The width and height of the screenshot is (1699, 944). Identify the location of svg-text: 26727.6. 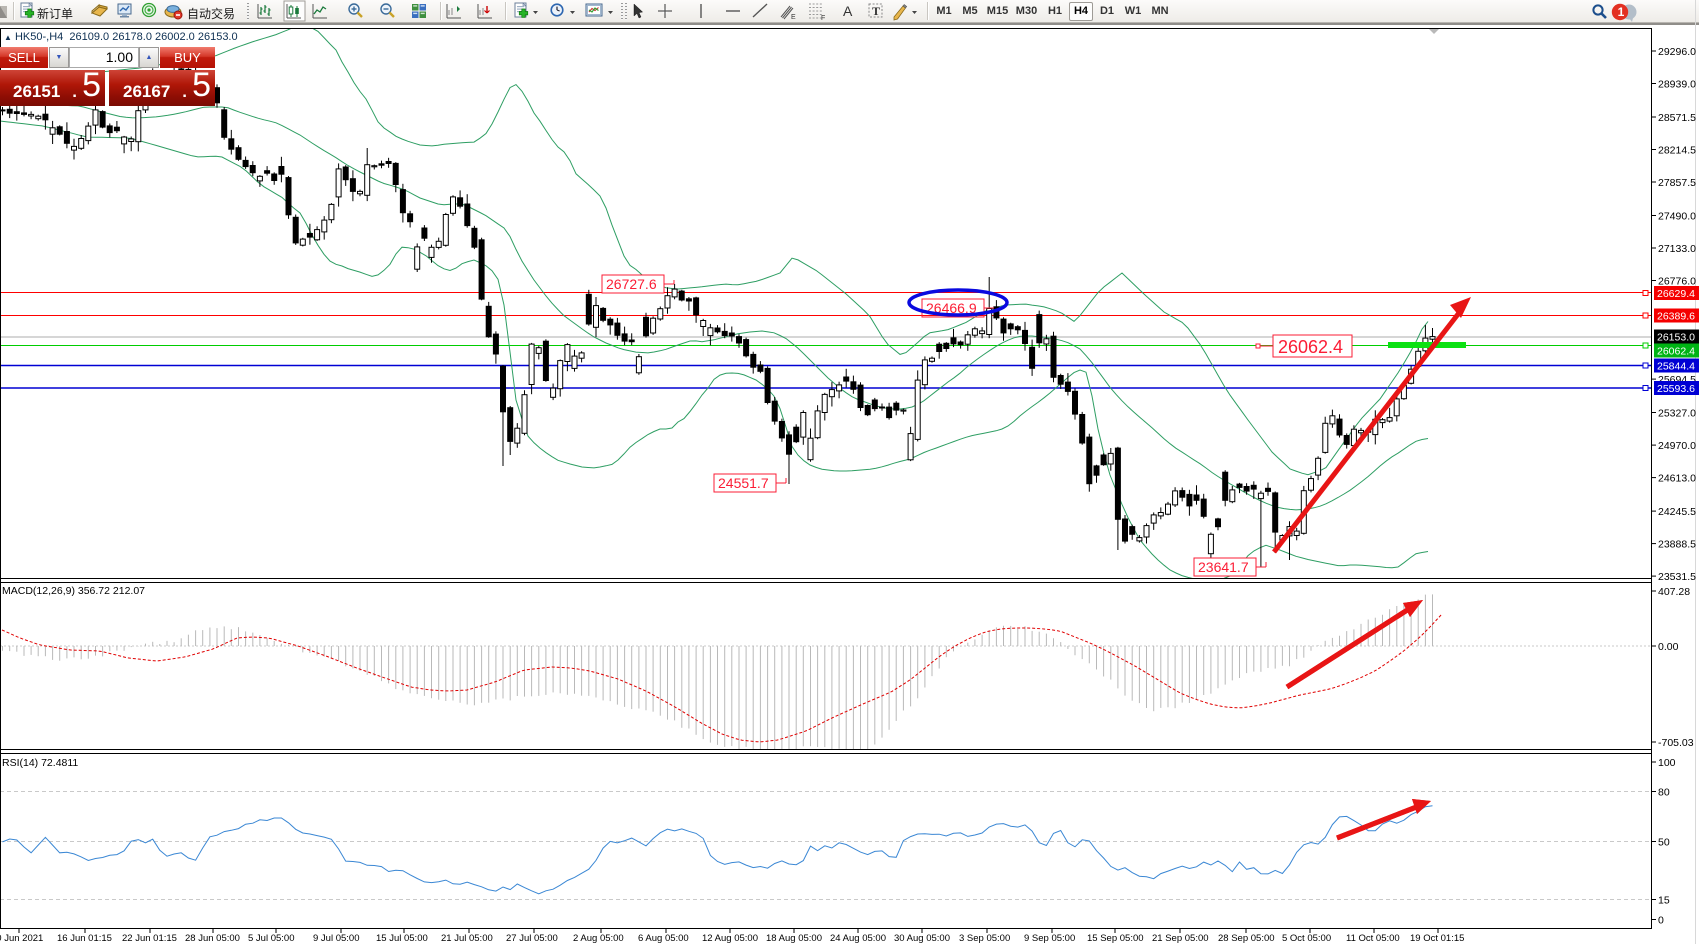
(631, 284).